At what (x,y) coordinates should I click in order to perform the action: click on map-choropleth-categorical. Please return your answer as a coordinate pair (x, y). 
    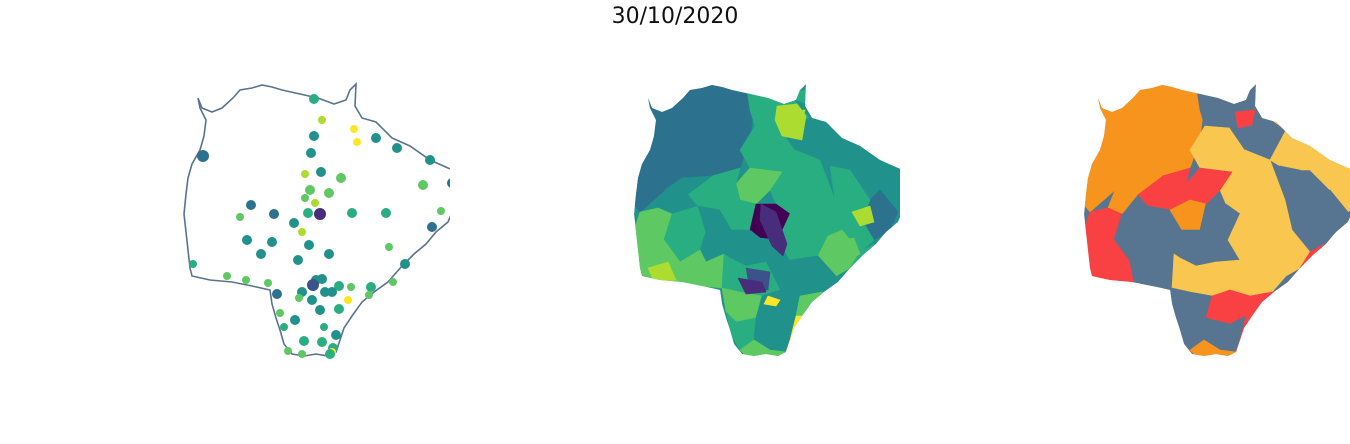
    Looking at the image, I should click on (1217, 220).